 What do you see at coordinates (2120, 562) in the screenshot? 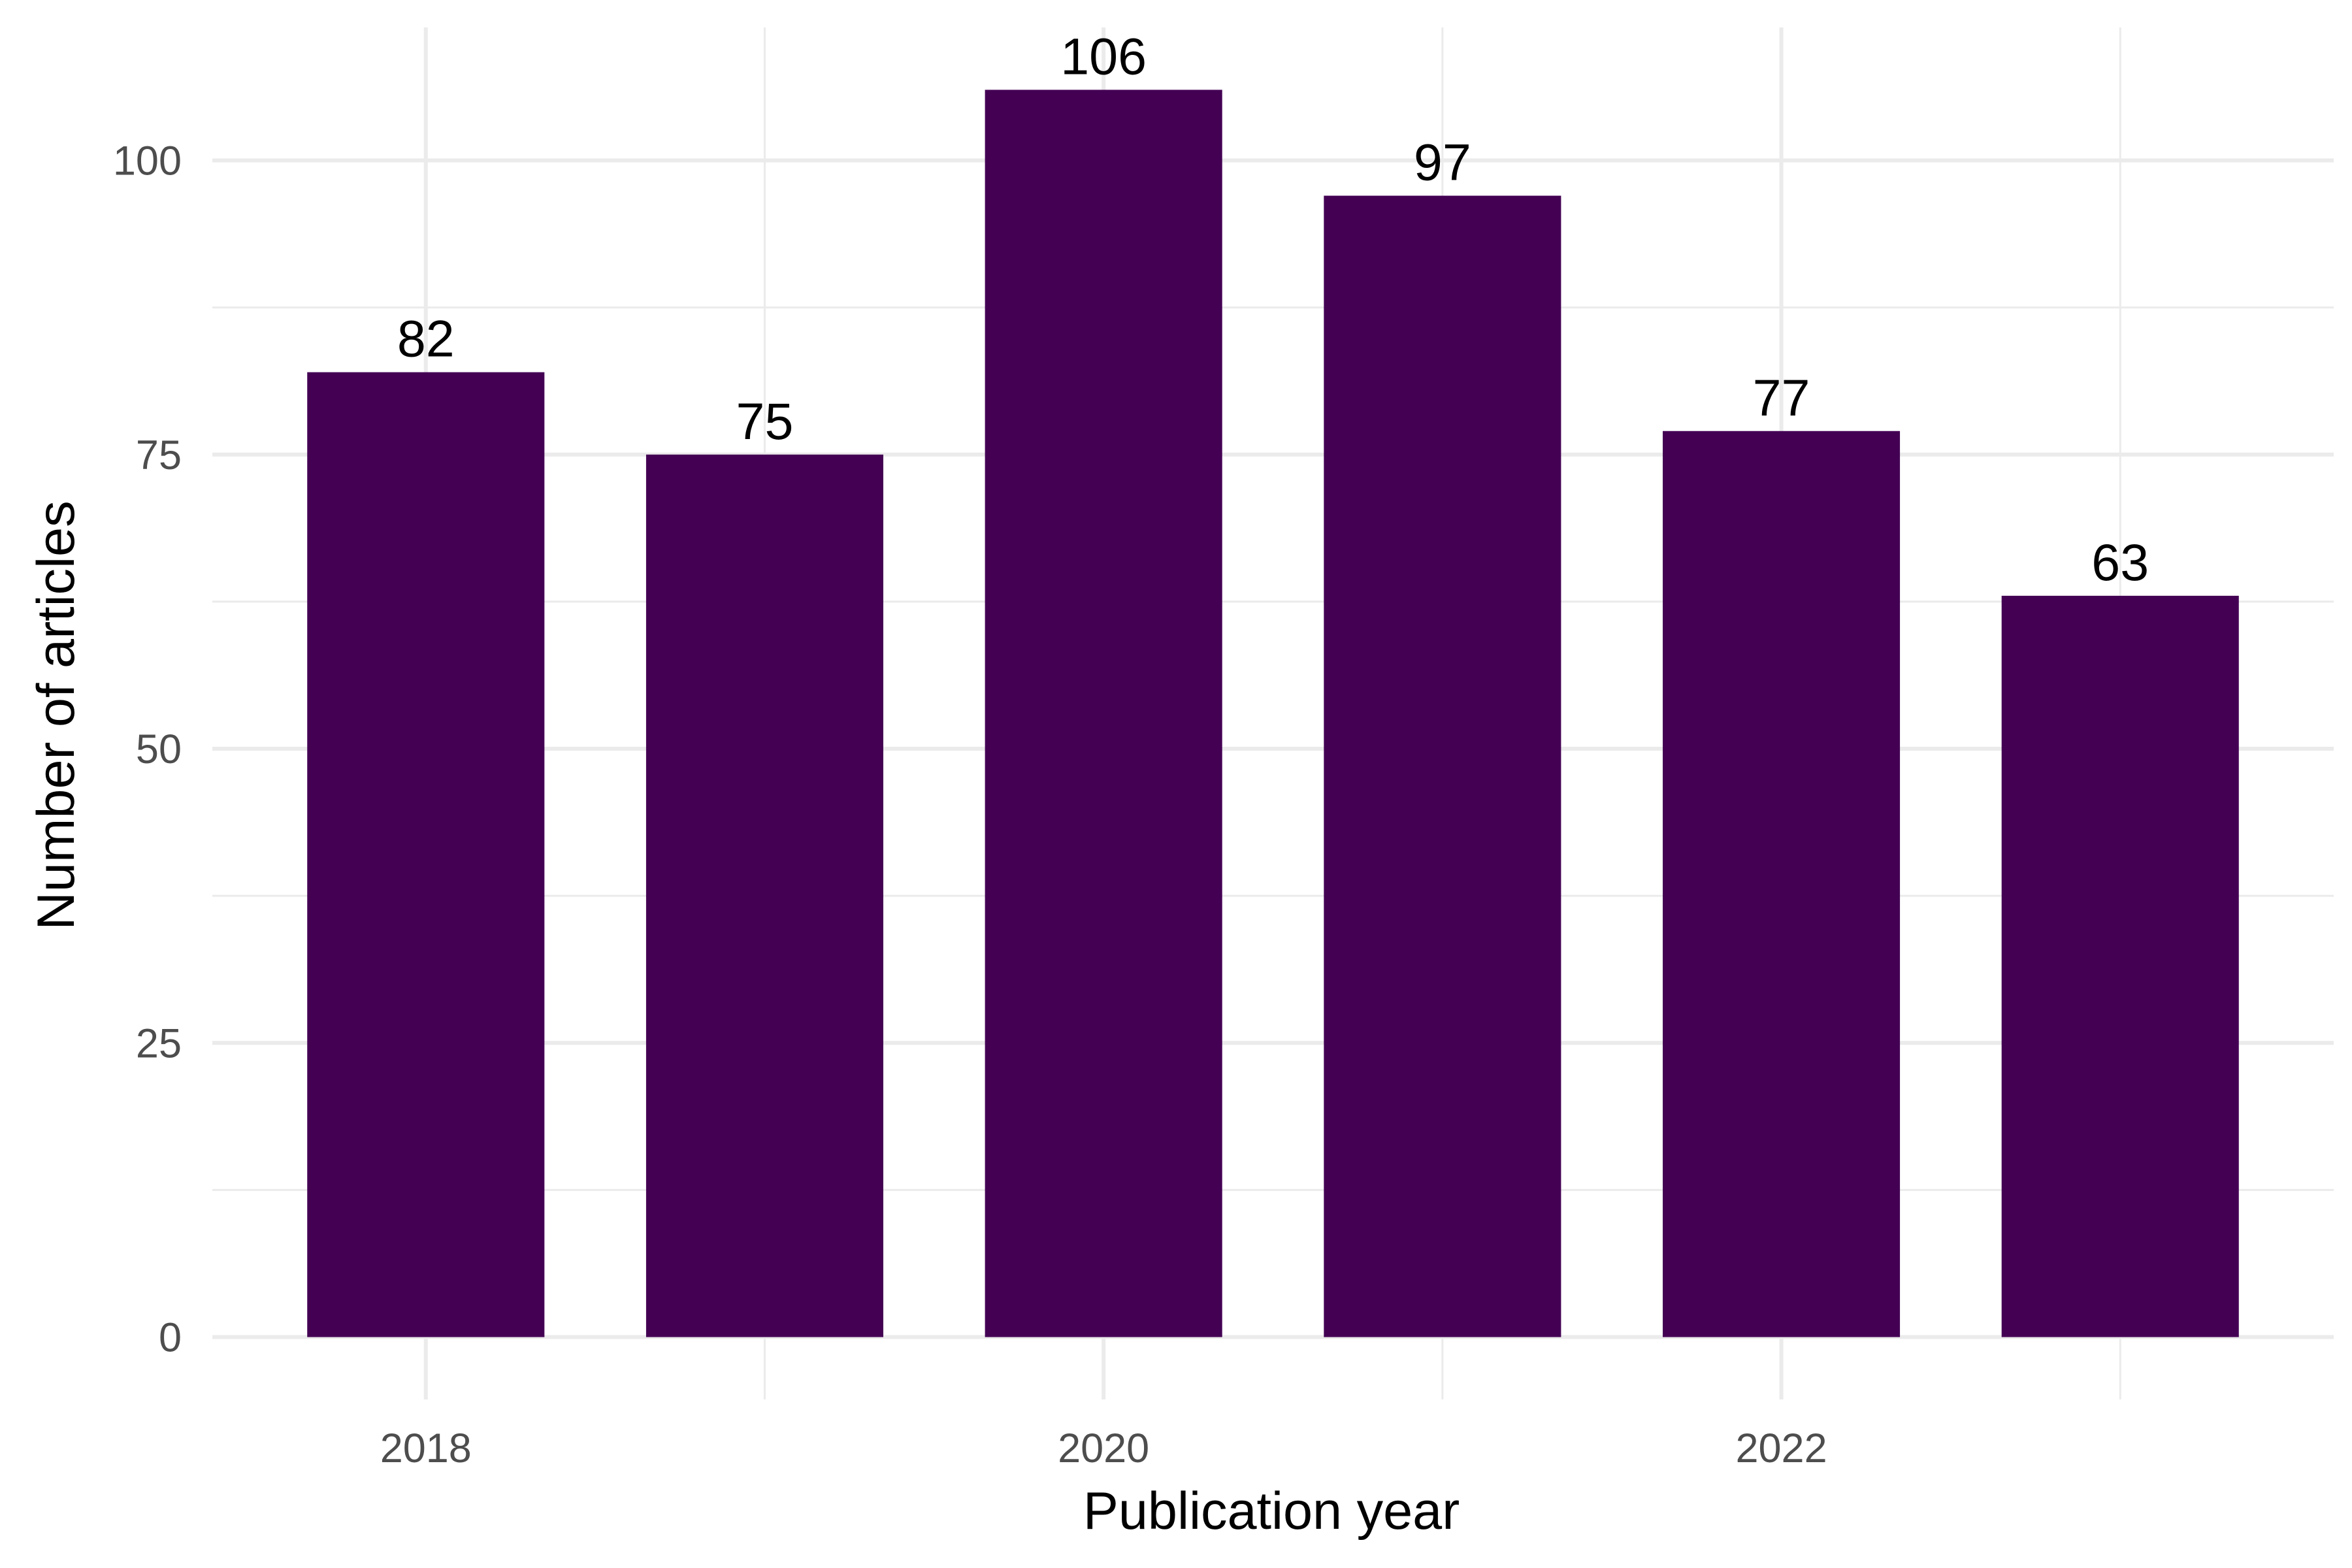
I see `bar-value-label-2023: 63` at bounding box center [2120, 562].